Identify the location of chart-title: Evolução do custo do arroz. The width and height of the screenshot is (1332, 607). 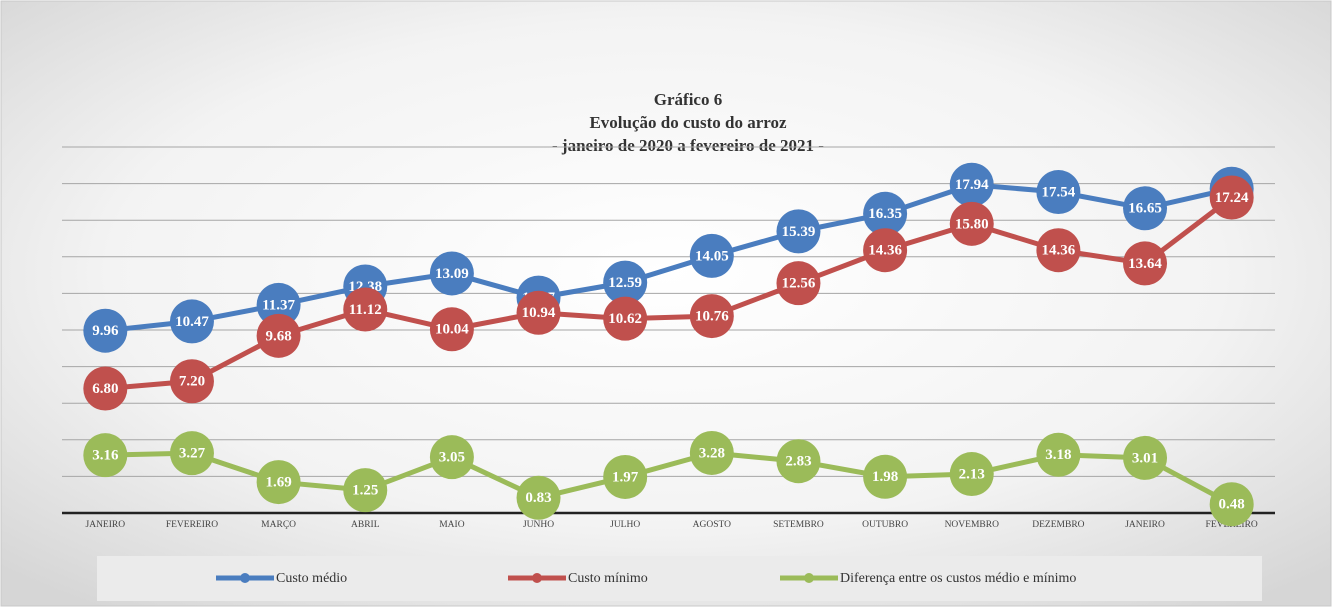
(688, 122).